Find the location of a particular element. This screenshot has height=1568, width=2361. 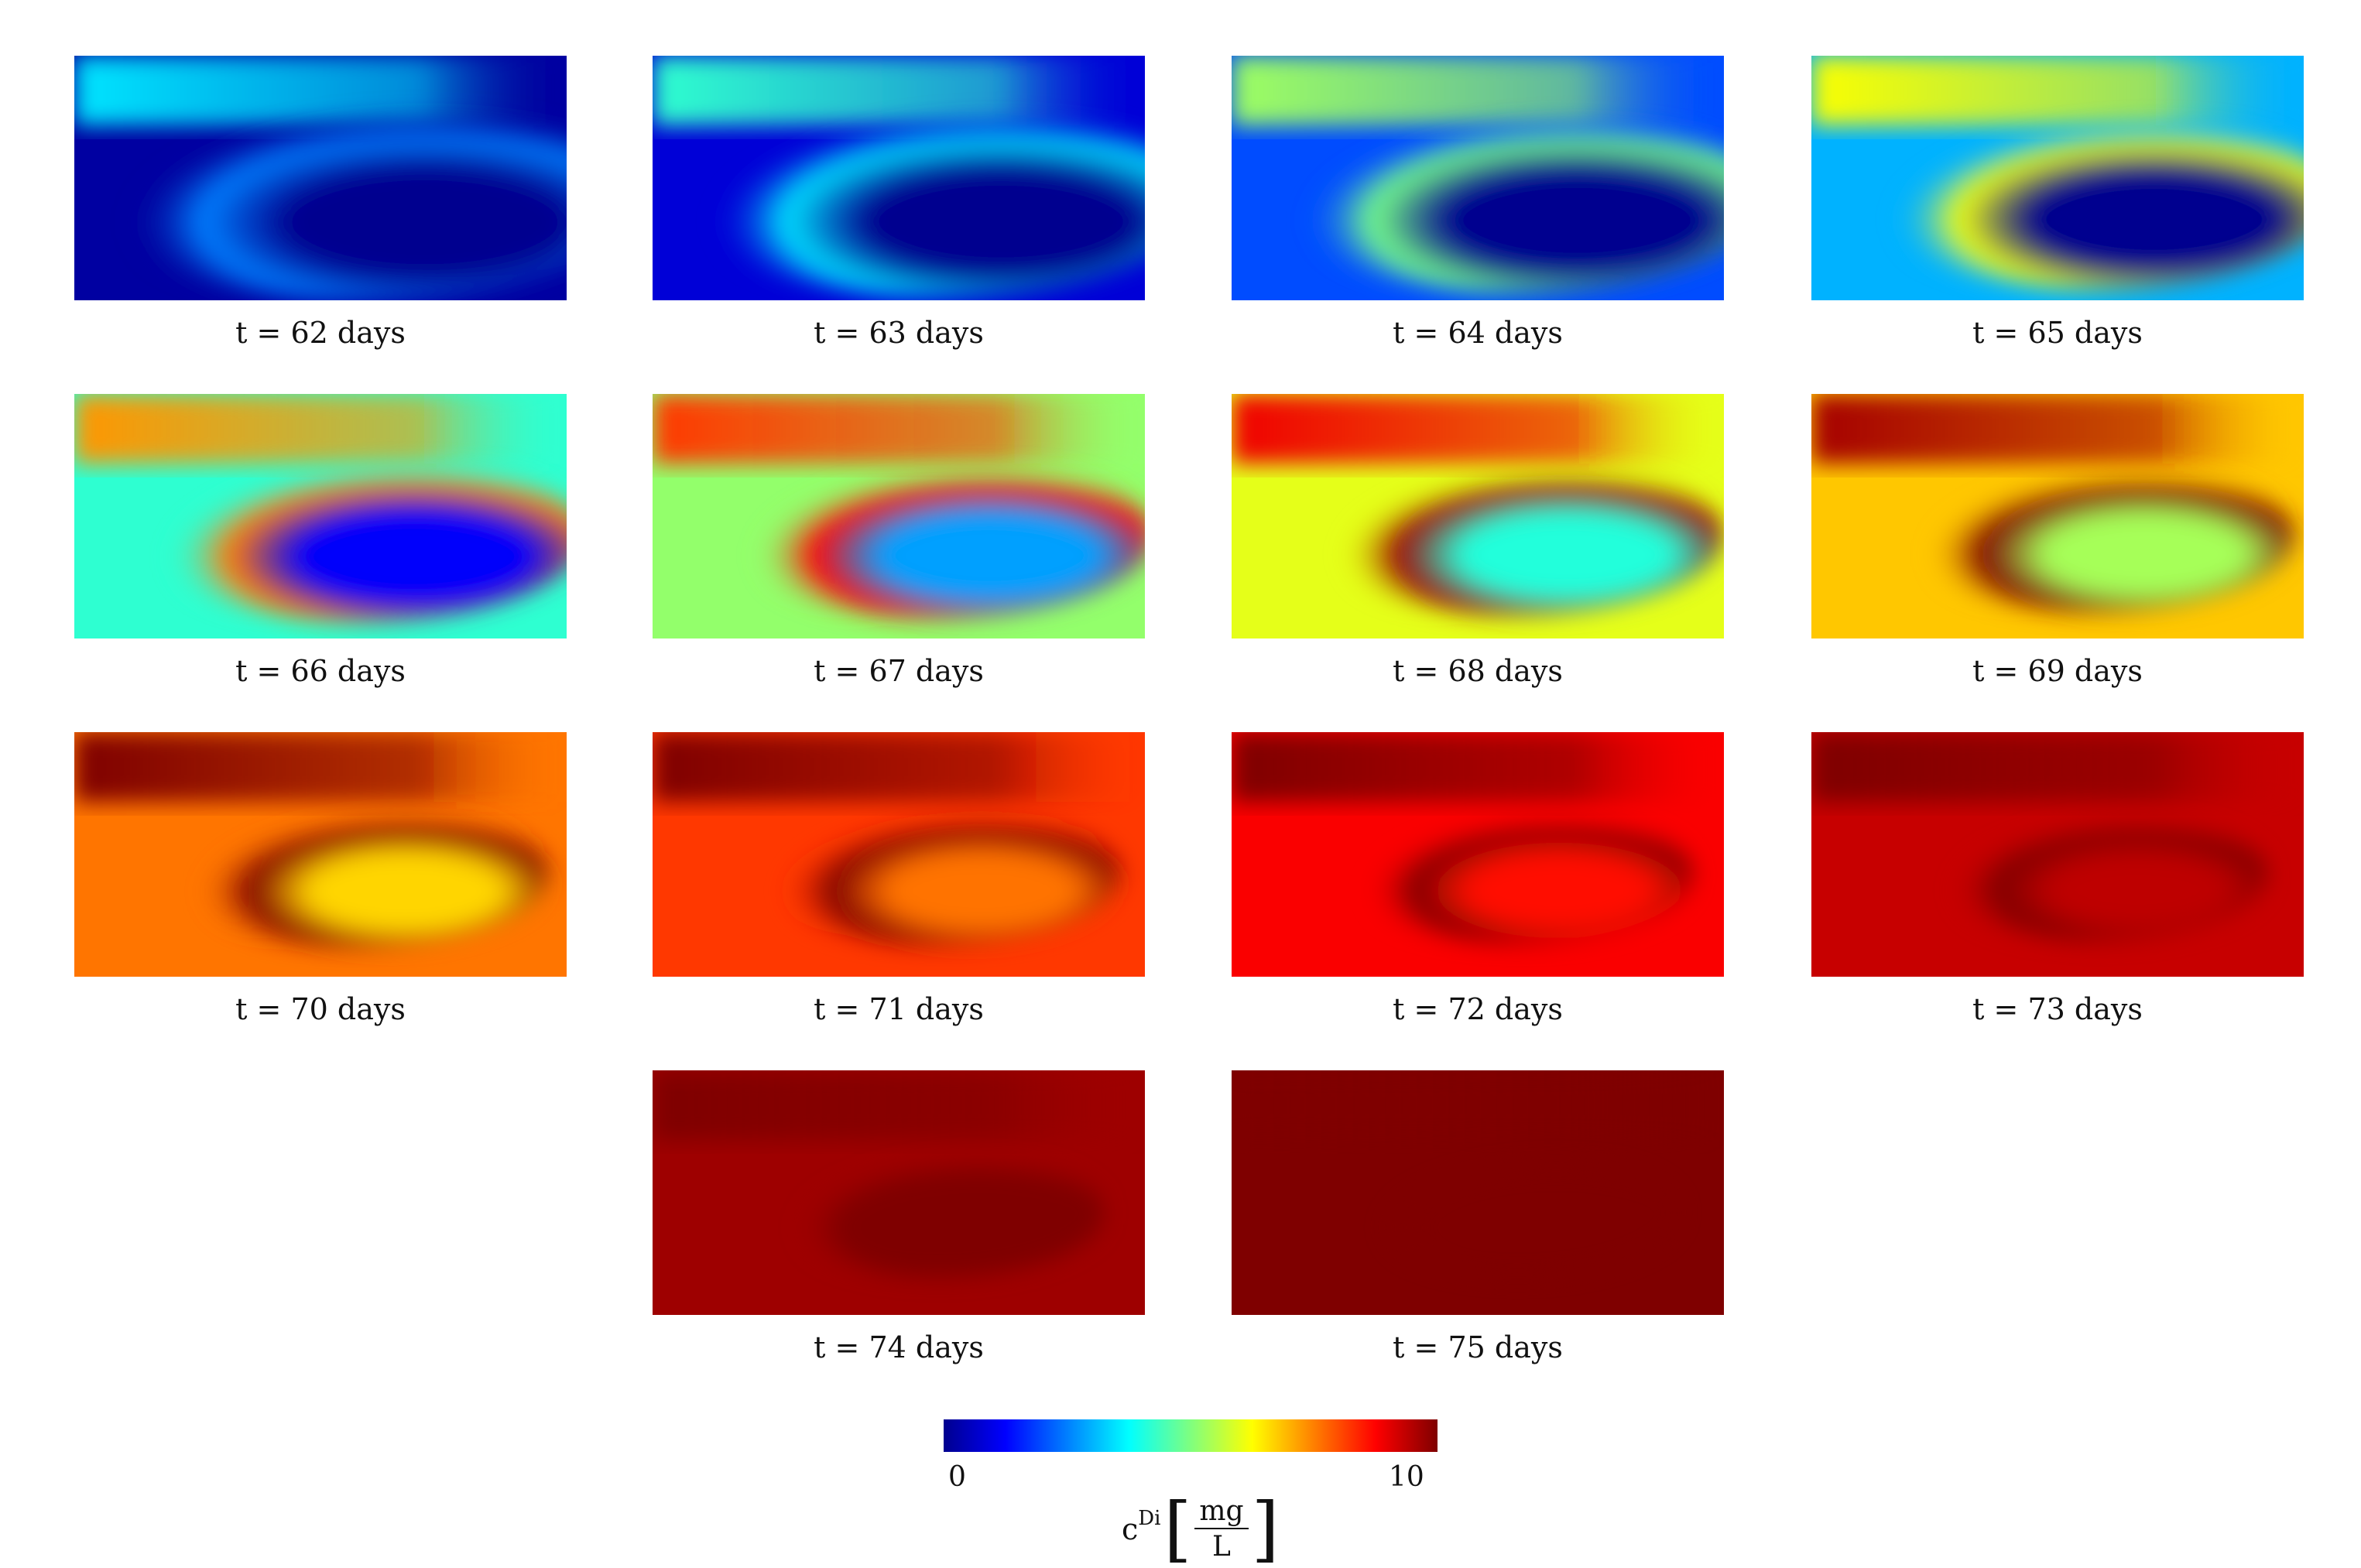

snapshot-panel: t = 73 days is located at coordinates (2057, 879).